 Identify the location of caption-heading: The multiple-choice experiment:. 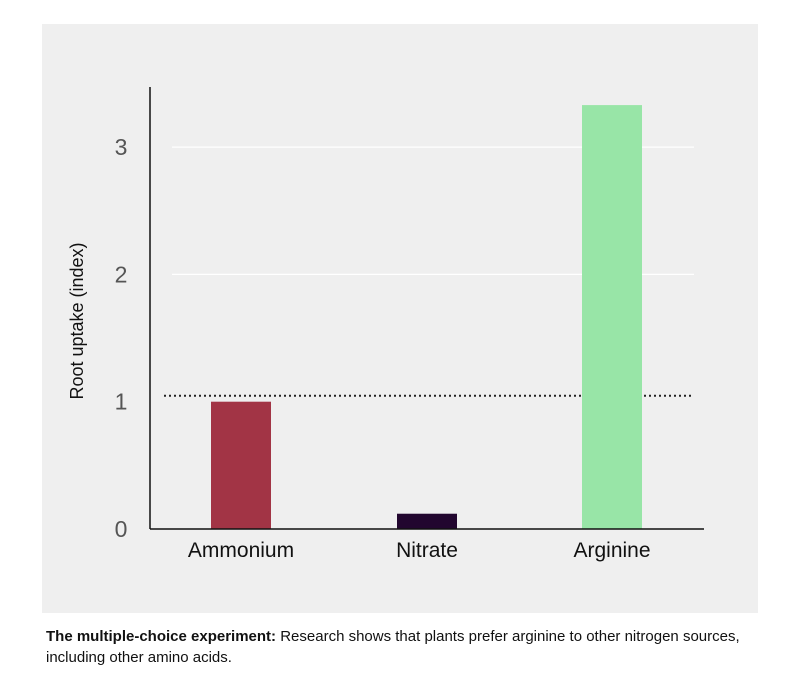
(161, 636).